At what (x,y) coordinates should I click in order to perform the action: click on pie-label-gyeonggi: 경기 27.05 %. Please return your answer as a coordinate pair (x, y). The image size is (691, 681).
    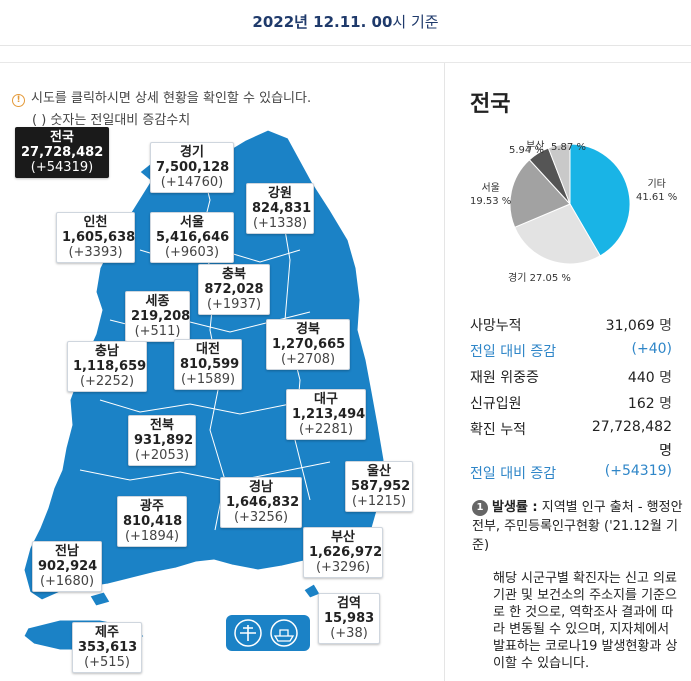
    Looking at the image, I should click on (539, 278).